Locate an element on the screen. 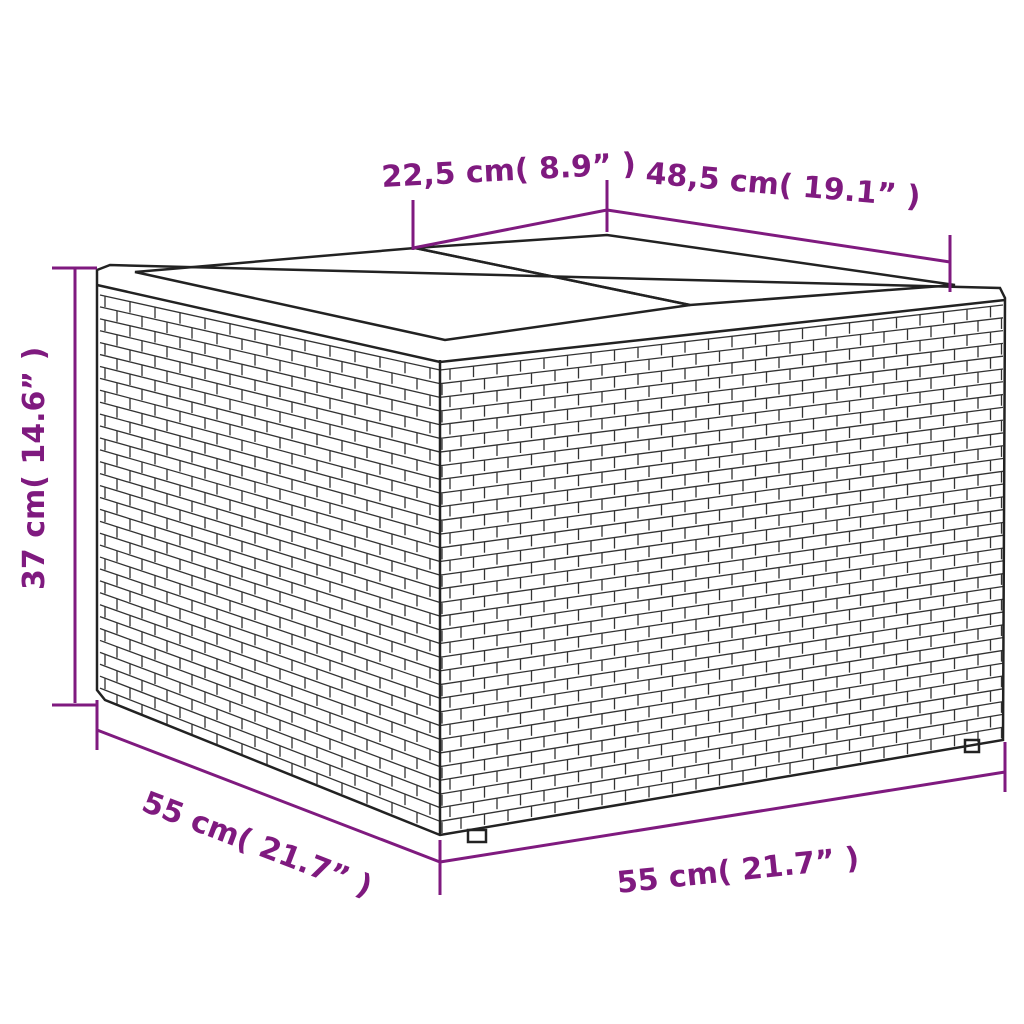  top-glass-panel-left is located at coordinates (412, 294).